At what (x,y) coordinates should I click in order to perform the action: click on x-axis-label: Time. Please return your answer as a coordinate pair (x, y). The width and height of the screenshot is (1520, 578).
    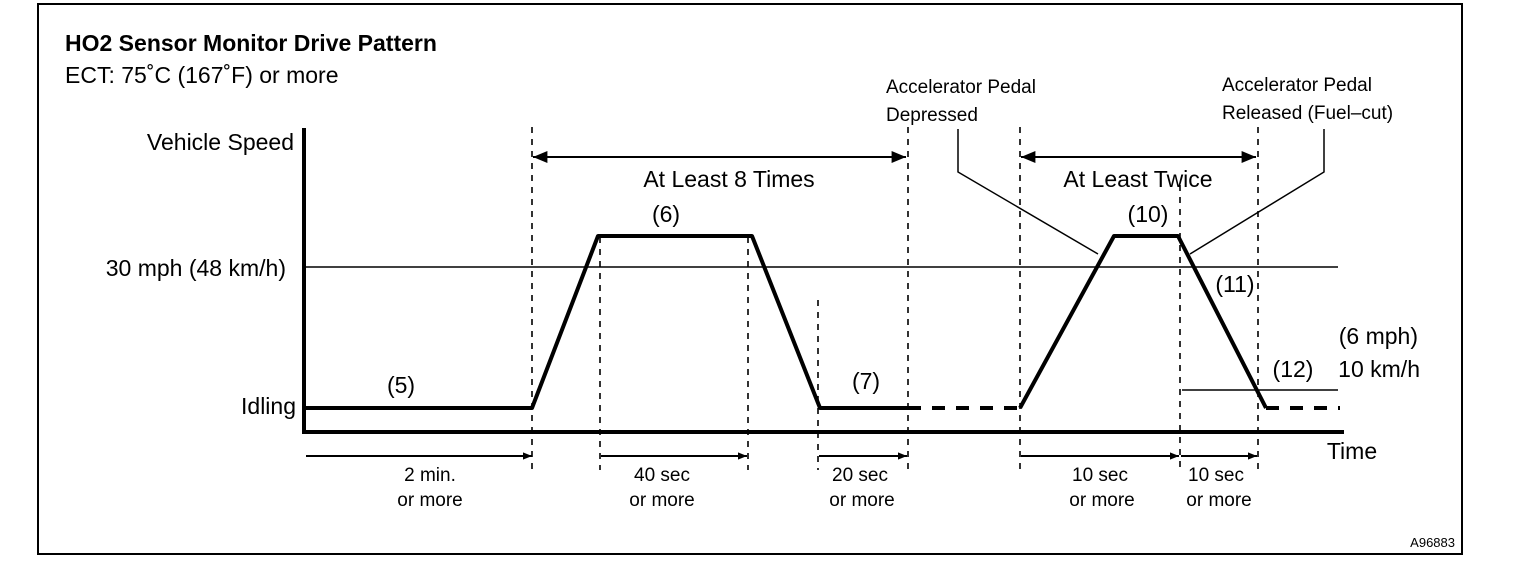
    Looking at the image, I should click on (1352, 451).